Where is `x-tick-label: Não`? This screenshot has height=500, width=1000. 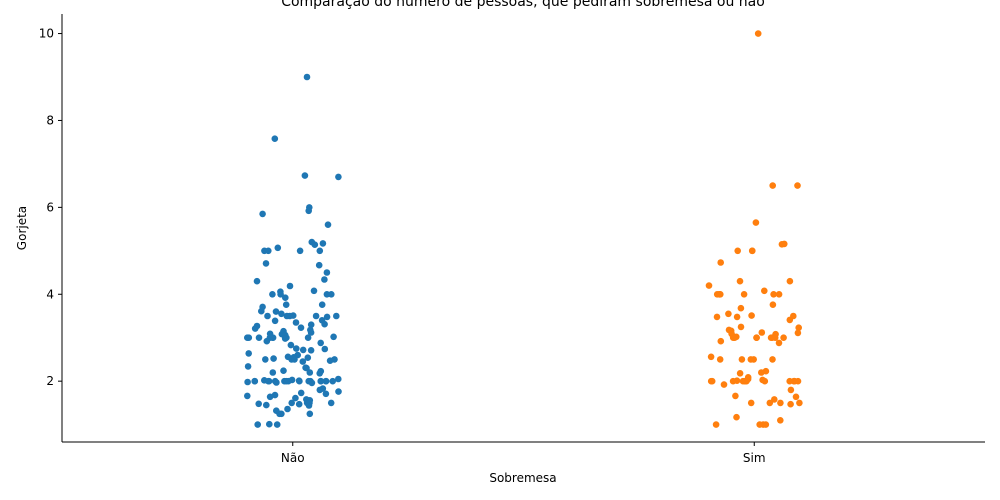 x-tick-label: Não is located at coordinates (293, 458).